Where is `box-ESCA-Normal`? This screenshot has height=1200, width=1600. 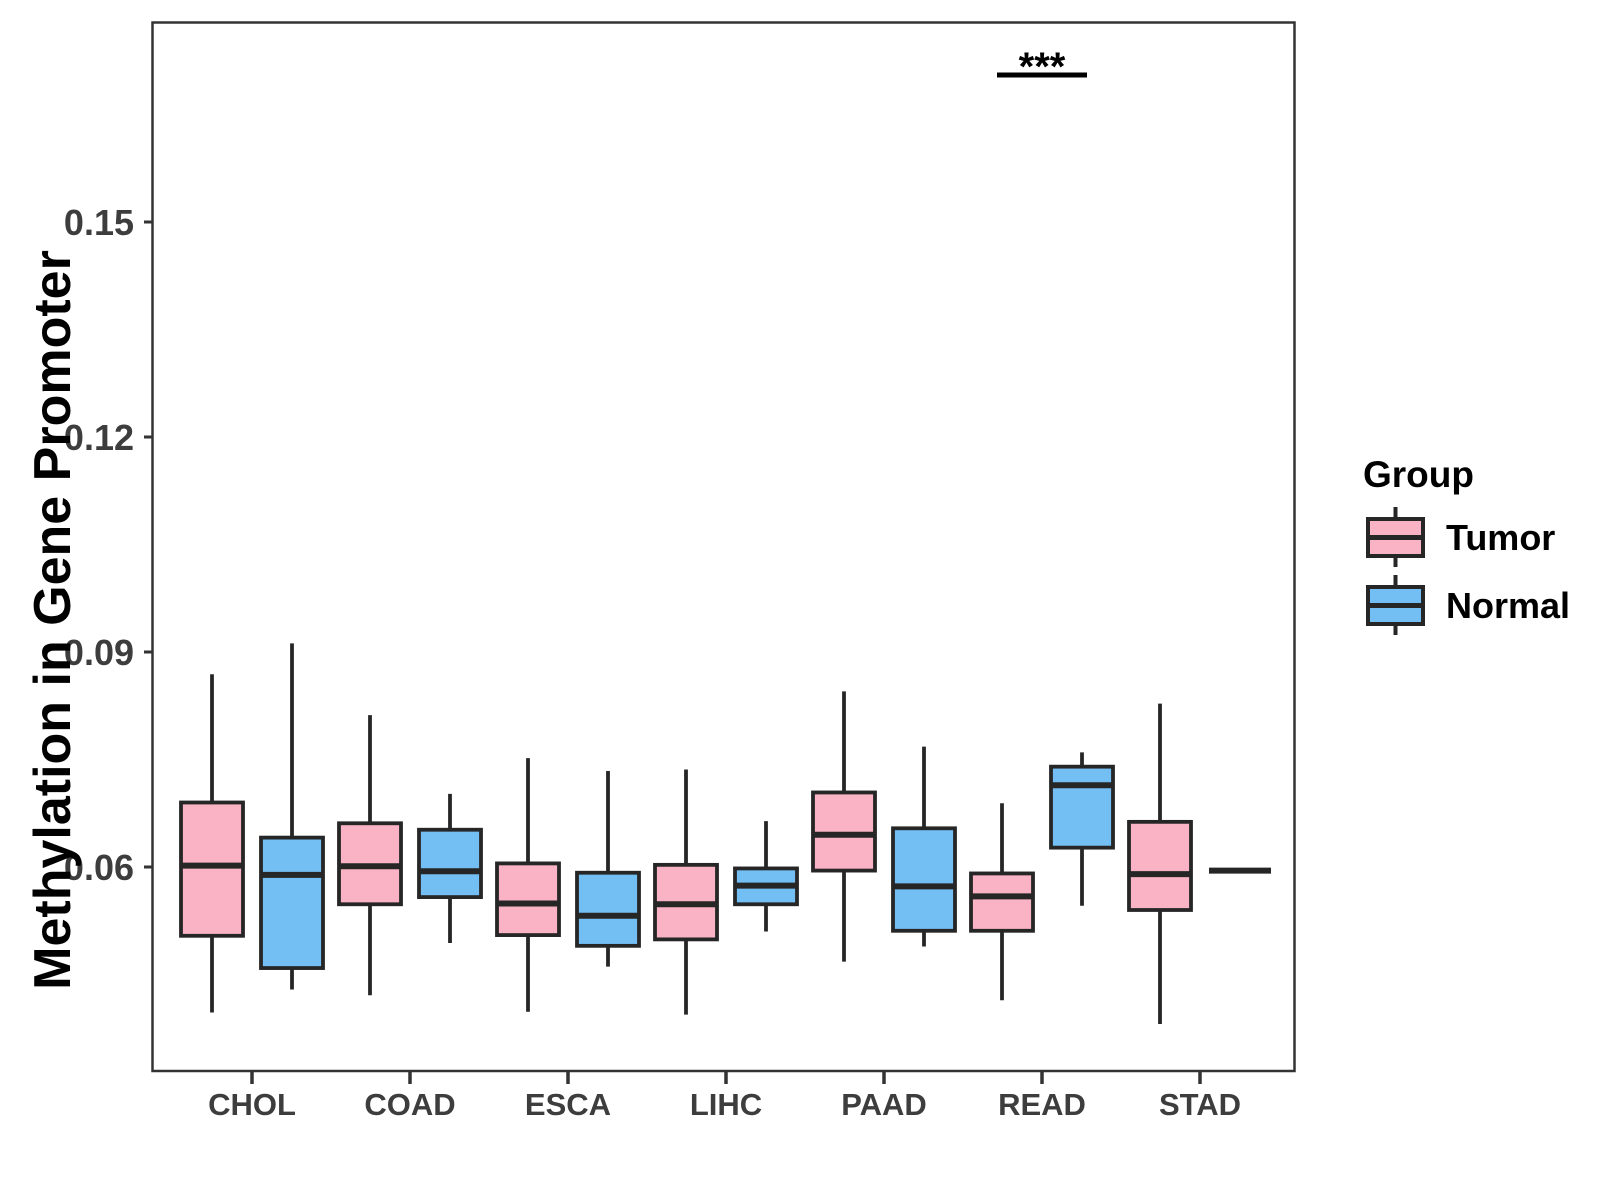 box-ESCA-Normal is located at coordinates (608, 909).